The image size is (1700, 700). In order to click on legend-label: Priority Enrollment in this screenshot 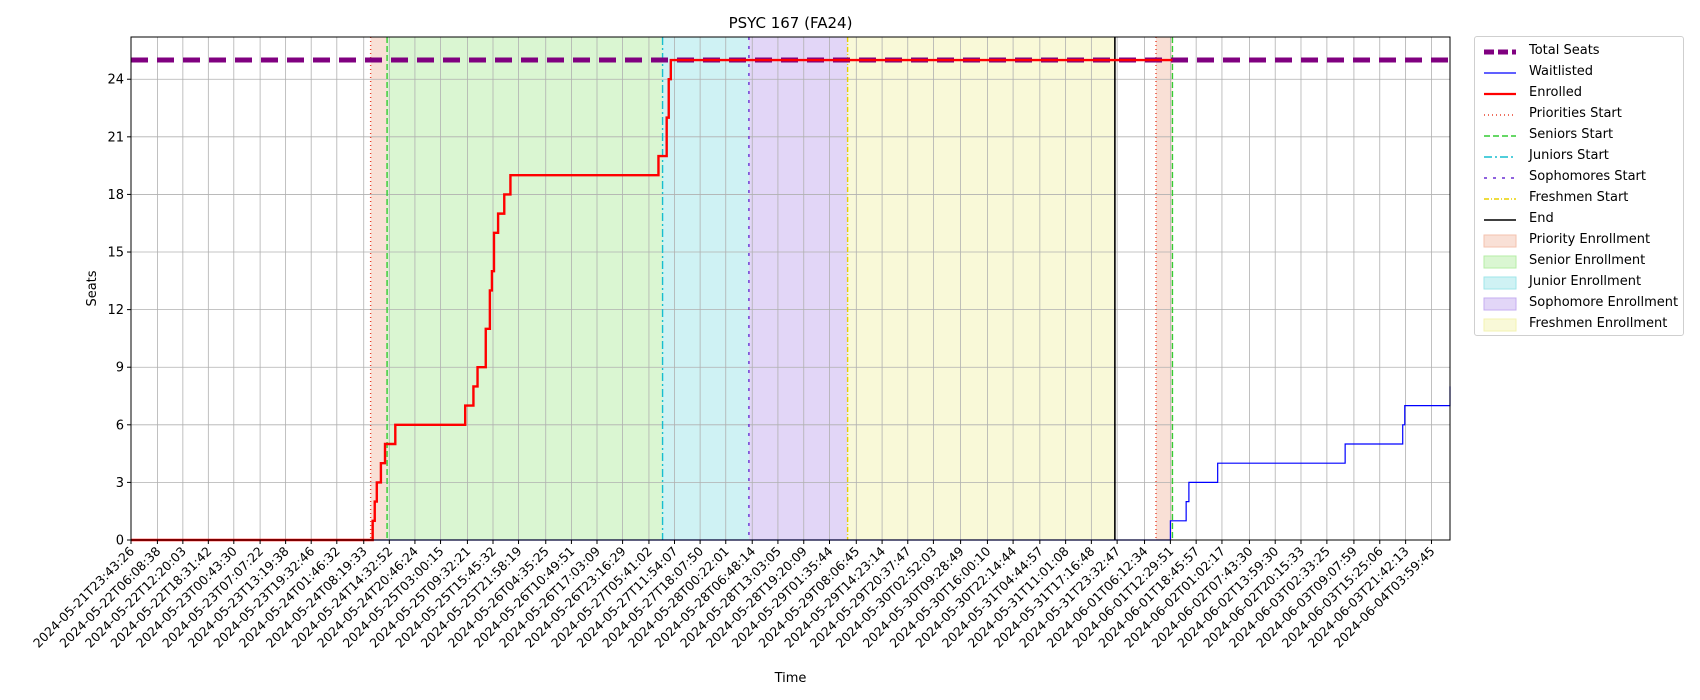, I will do `click(1590, 239)`.